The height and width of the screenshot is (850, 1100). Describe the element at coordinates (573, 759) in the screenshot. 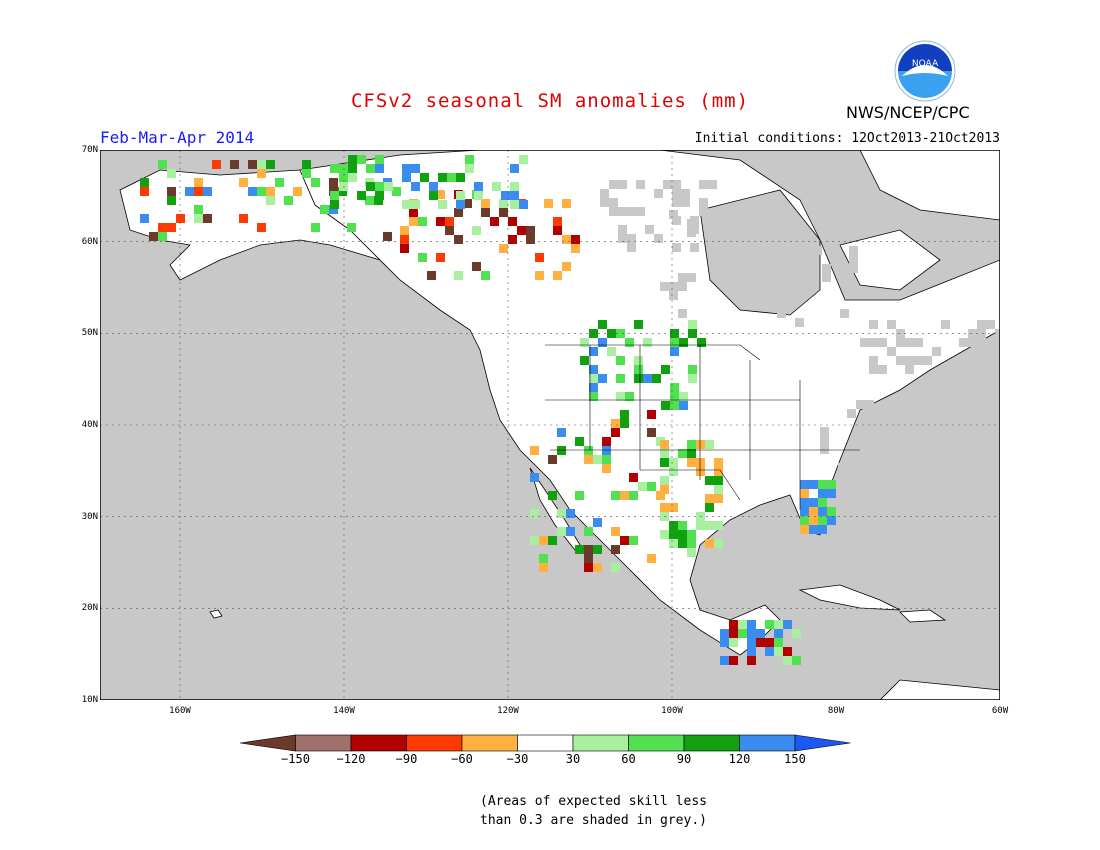

I see `colorbar-tick-label: 30` at that location.